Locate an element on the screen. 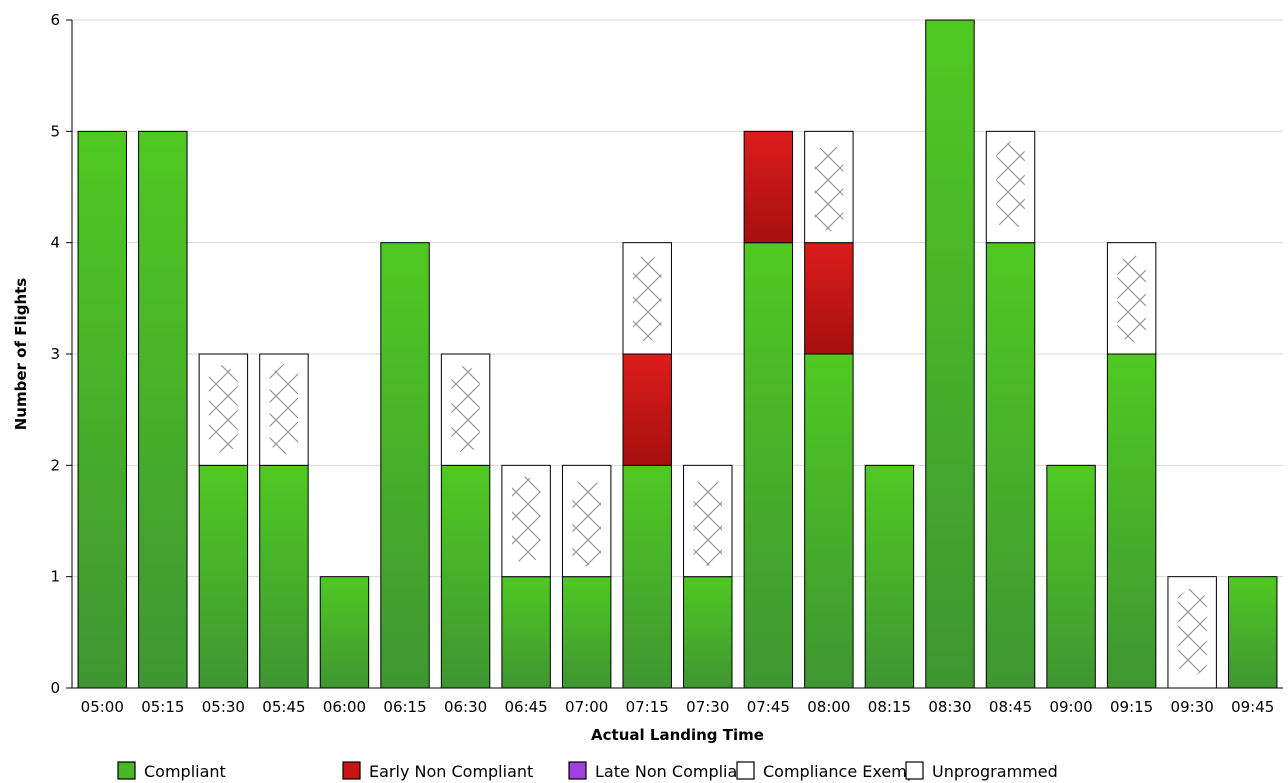  x-tick-label: 08:15 is located at coordinates (889, 707).